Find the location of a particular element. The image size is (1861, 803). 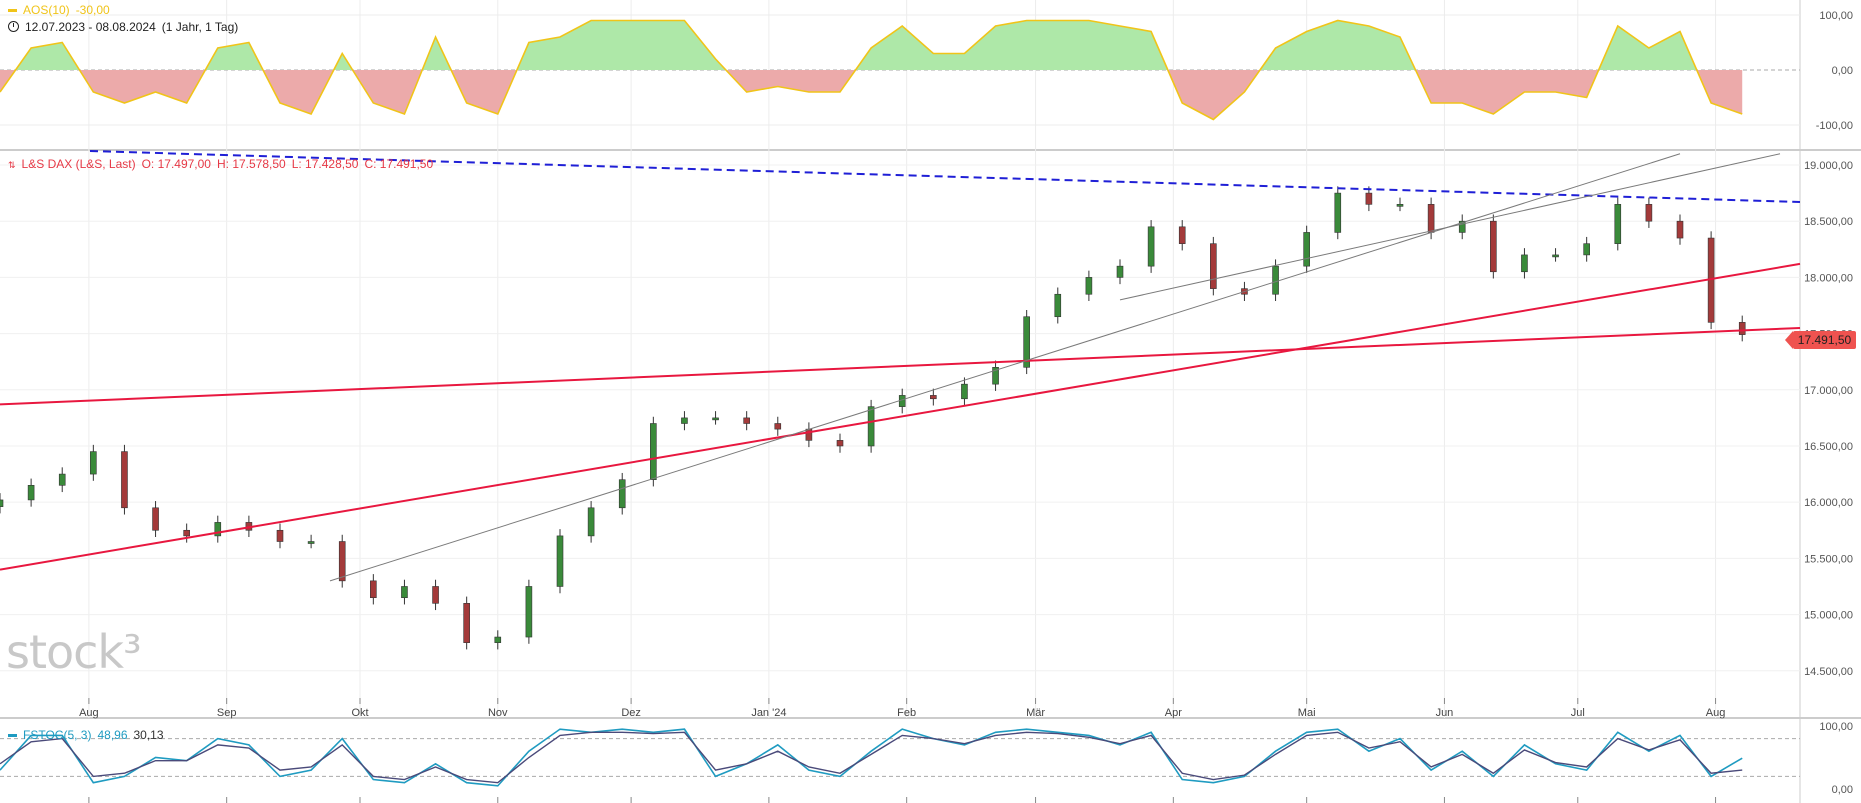

price-y-tick-label: 15.000,00 is located at coordinates (1828, 616).